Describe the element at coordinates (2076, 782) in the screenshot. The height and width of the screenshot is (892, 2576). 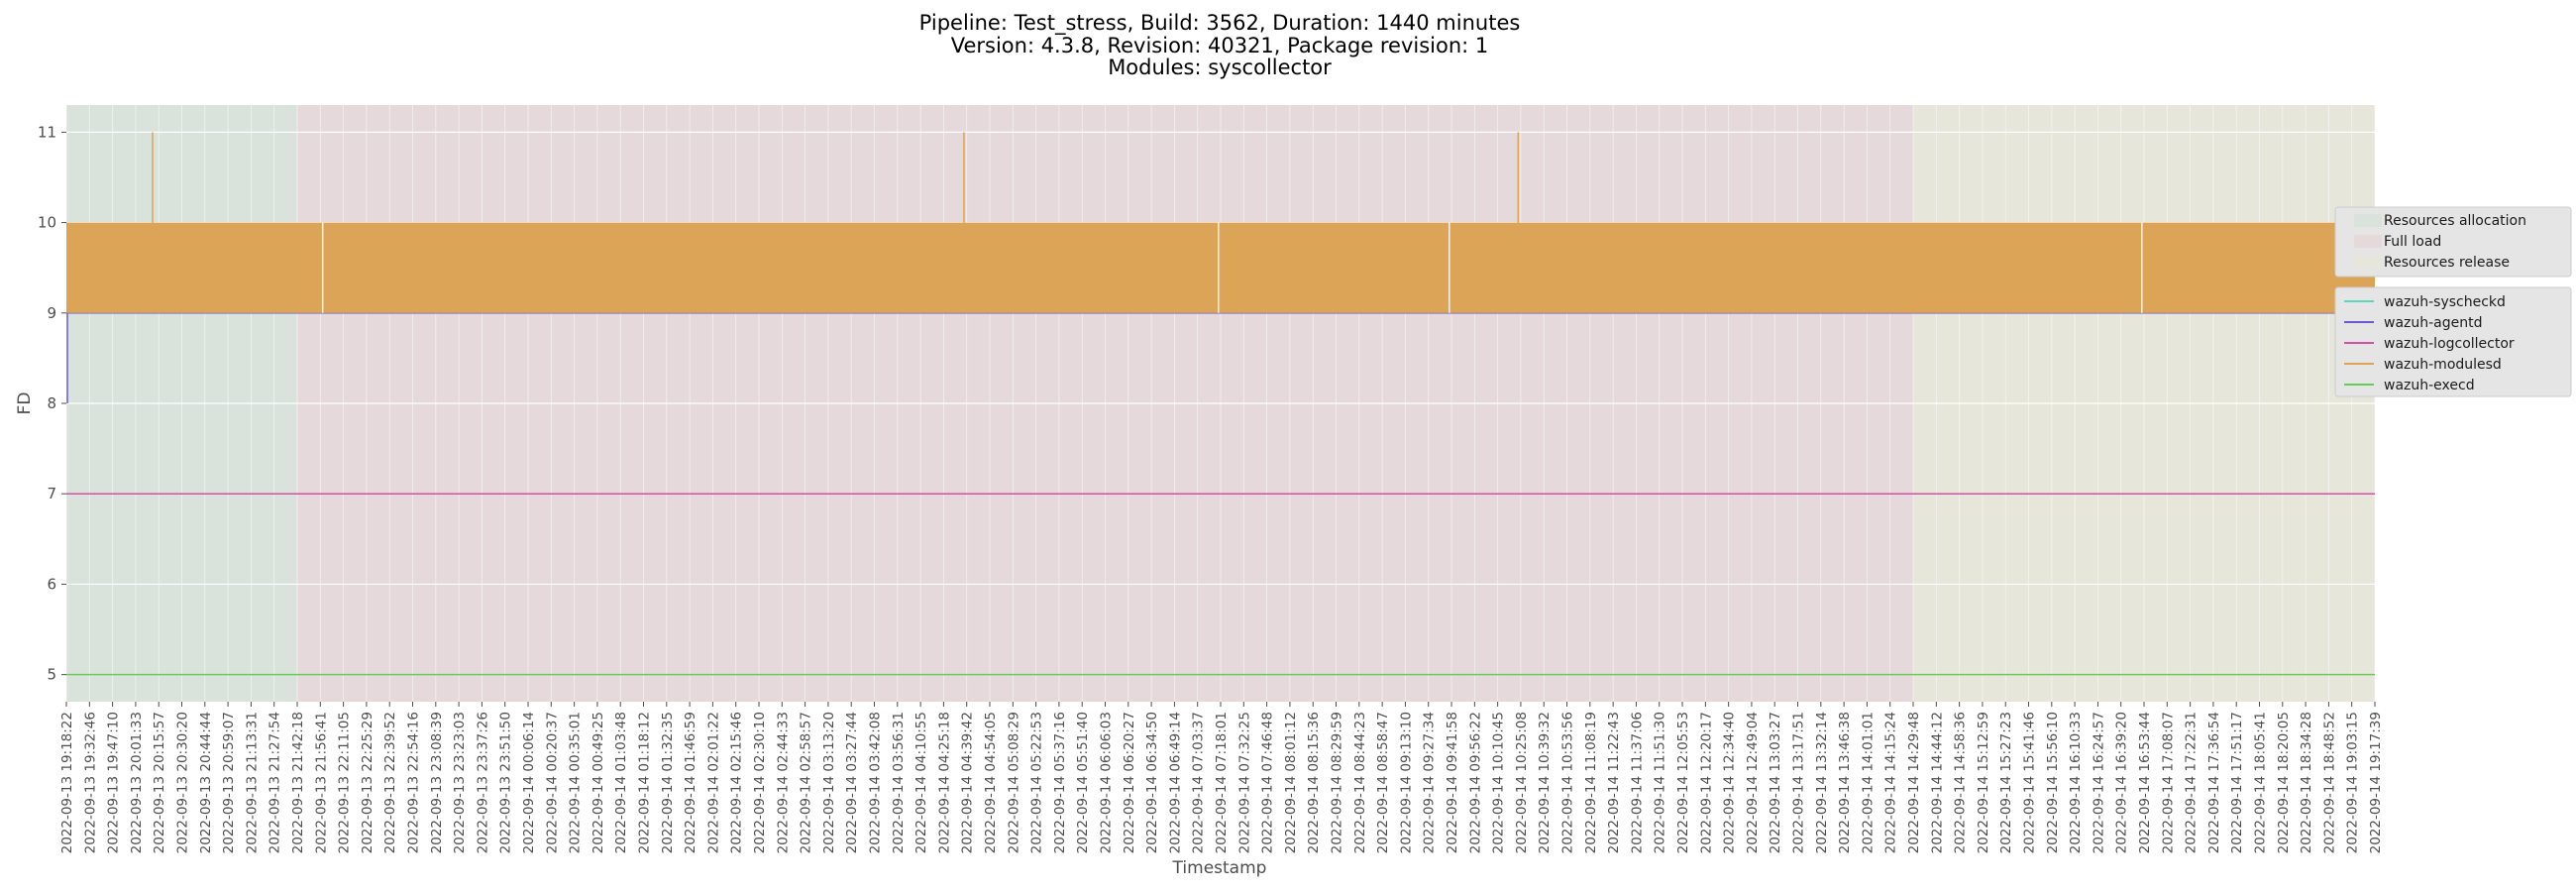
I see `x-tick-label: 2022-09-14 16:10:33` at that location.